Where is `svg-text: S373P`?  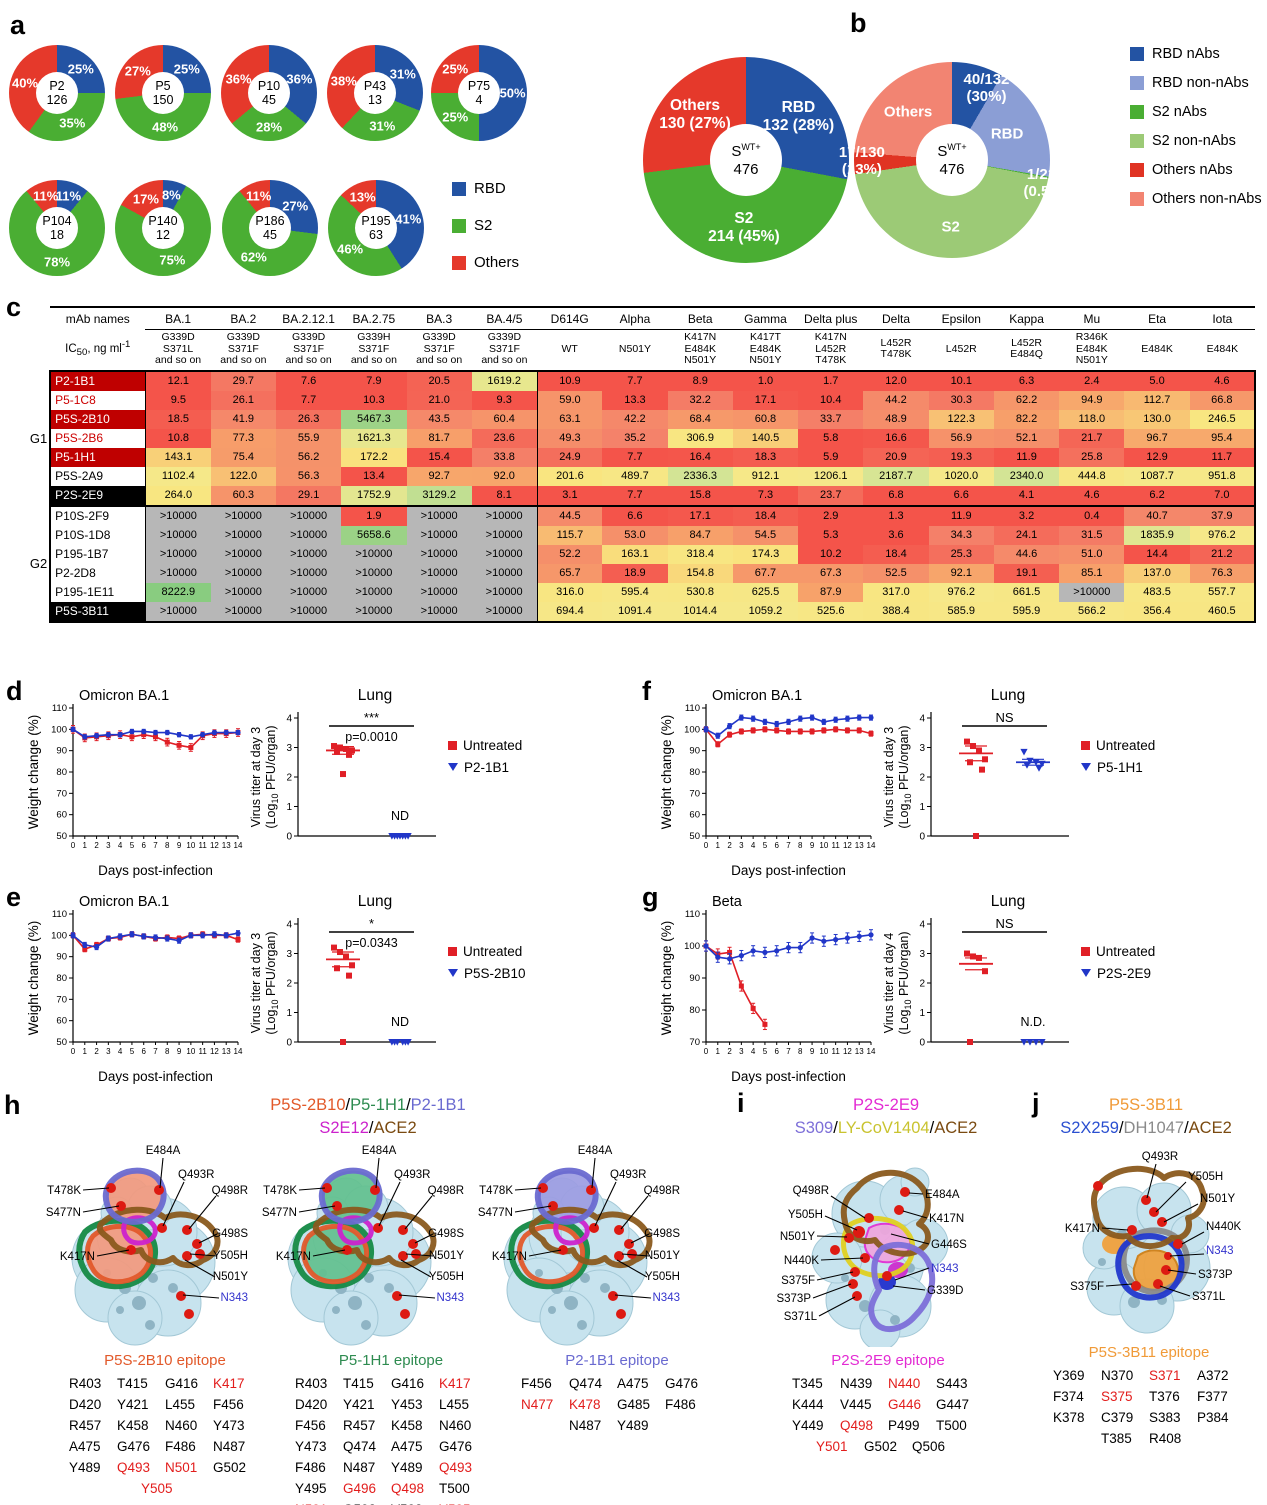 svg-text: S373P is located at coordinates (793, 1299).